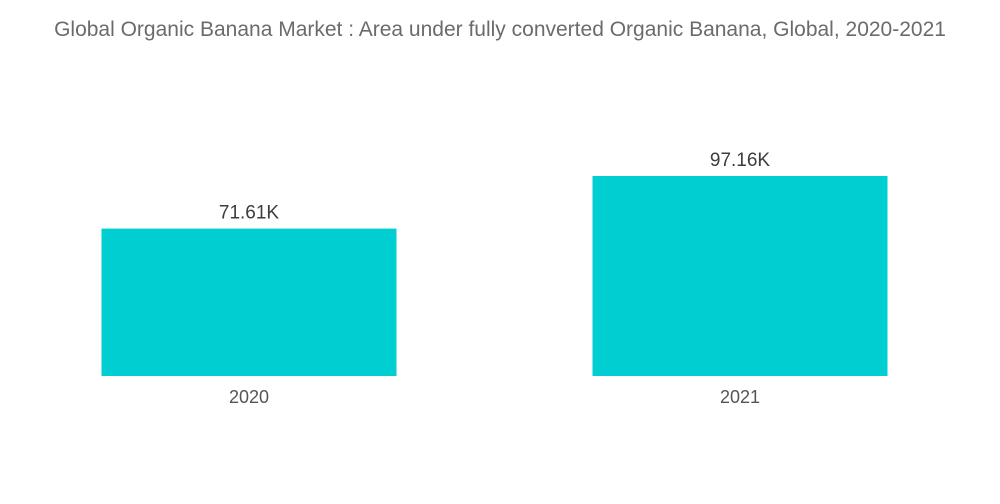  What do you see at coordinates (249, 302) in the screenshot?
I see `bar-2020` at bounding box center [249, 302].